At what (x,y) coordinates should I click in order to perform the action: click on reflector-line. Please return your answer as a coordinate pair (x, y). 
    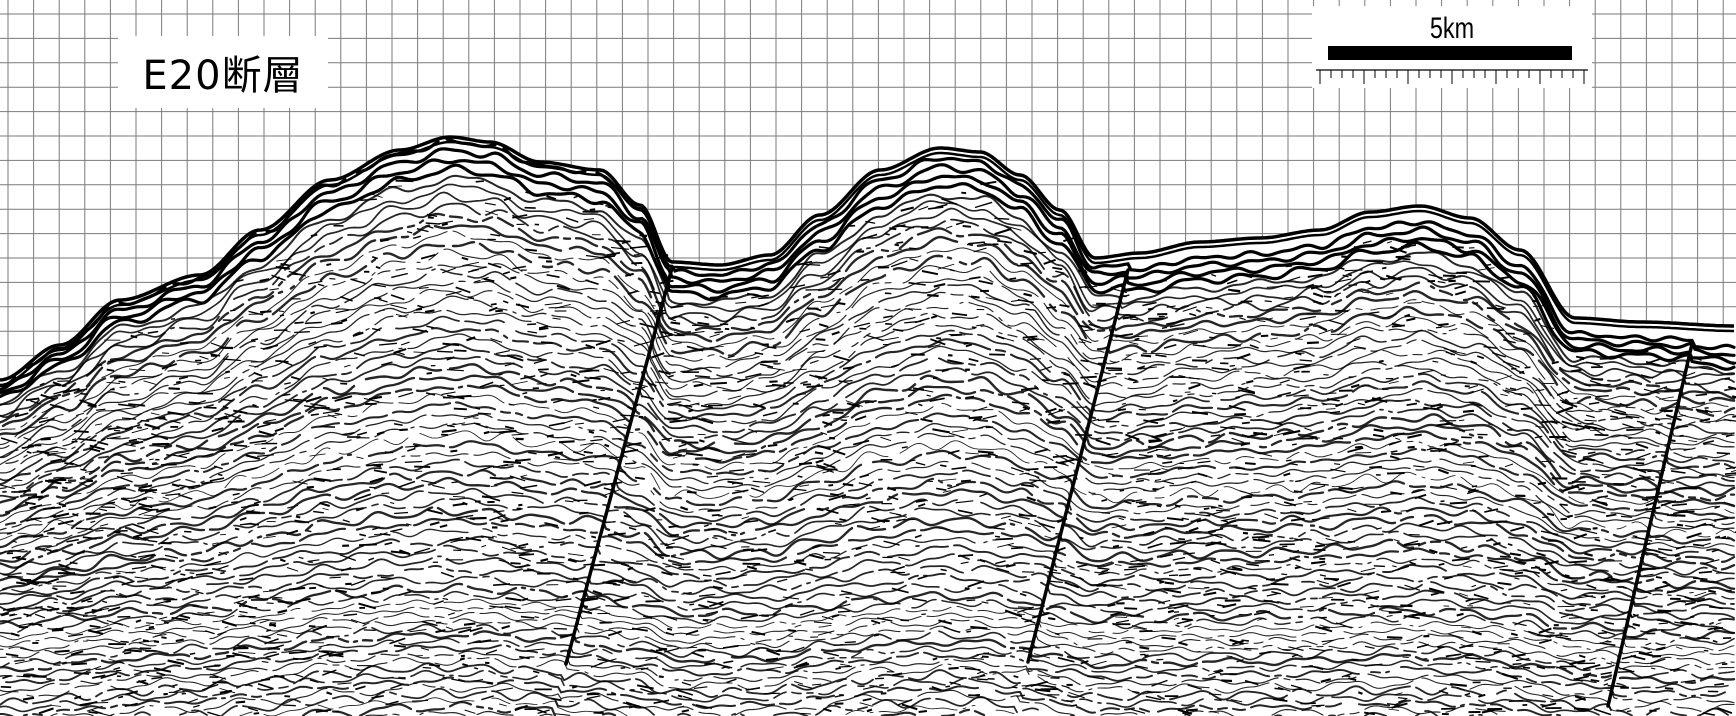
    Looking at the image, I should click on (865, 671).